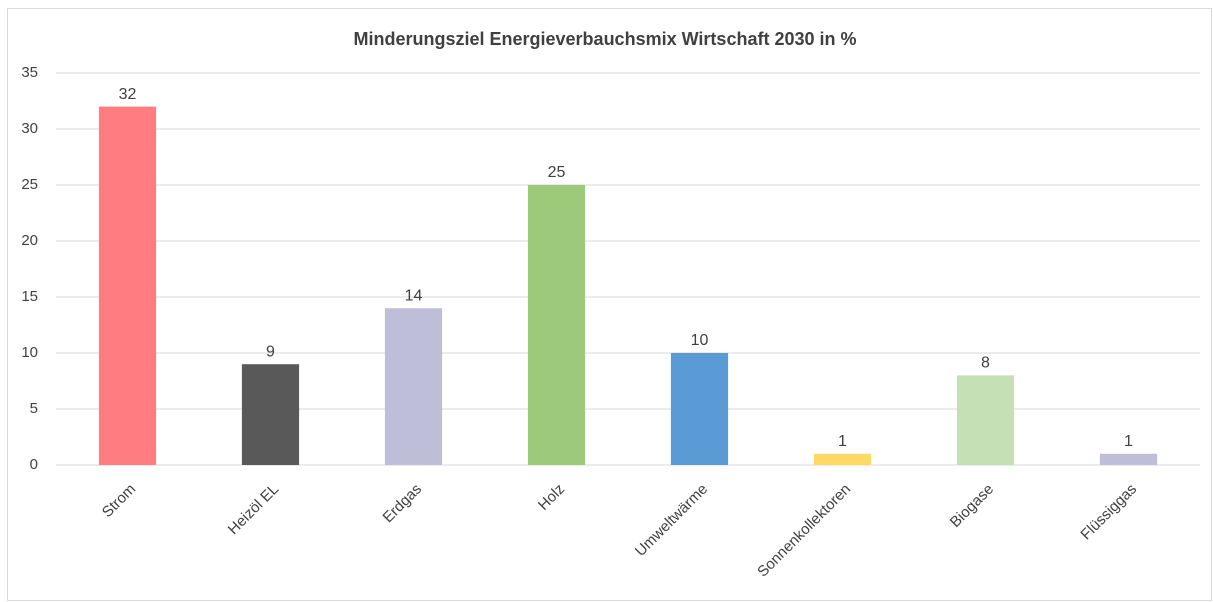 The image size is (1213, 602). I want to click on y-tick-label: 25, so click(29, 184).